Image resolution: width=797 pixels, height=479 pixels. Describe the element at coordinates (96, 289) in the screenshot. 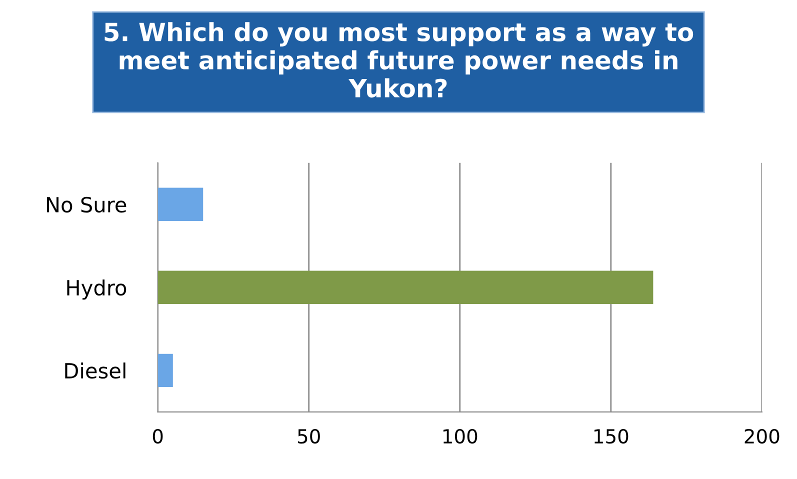

I see `y-tick-label: Hydro` at that location.